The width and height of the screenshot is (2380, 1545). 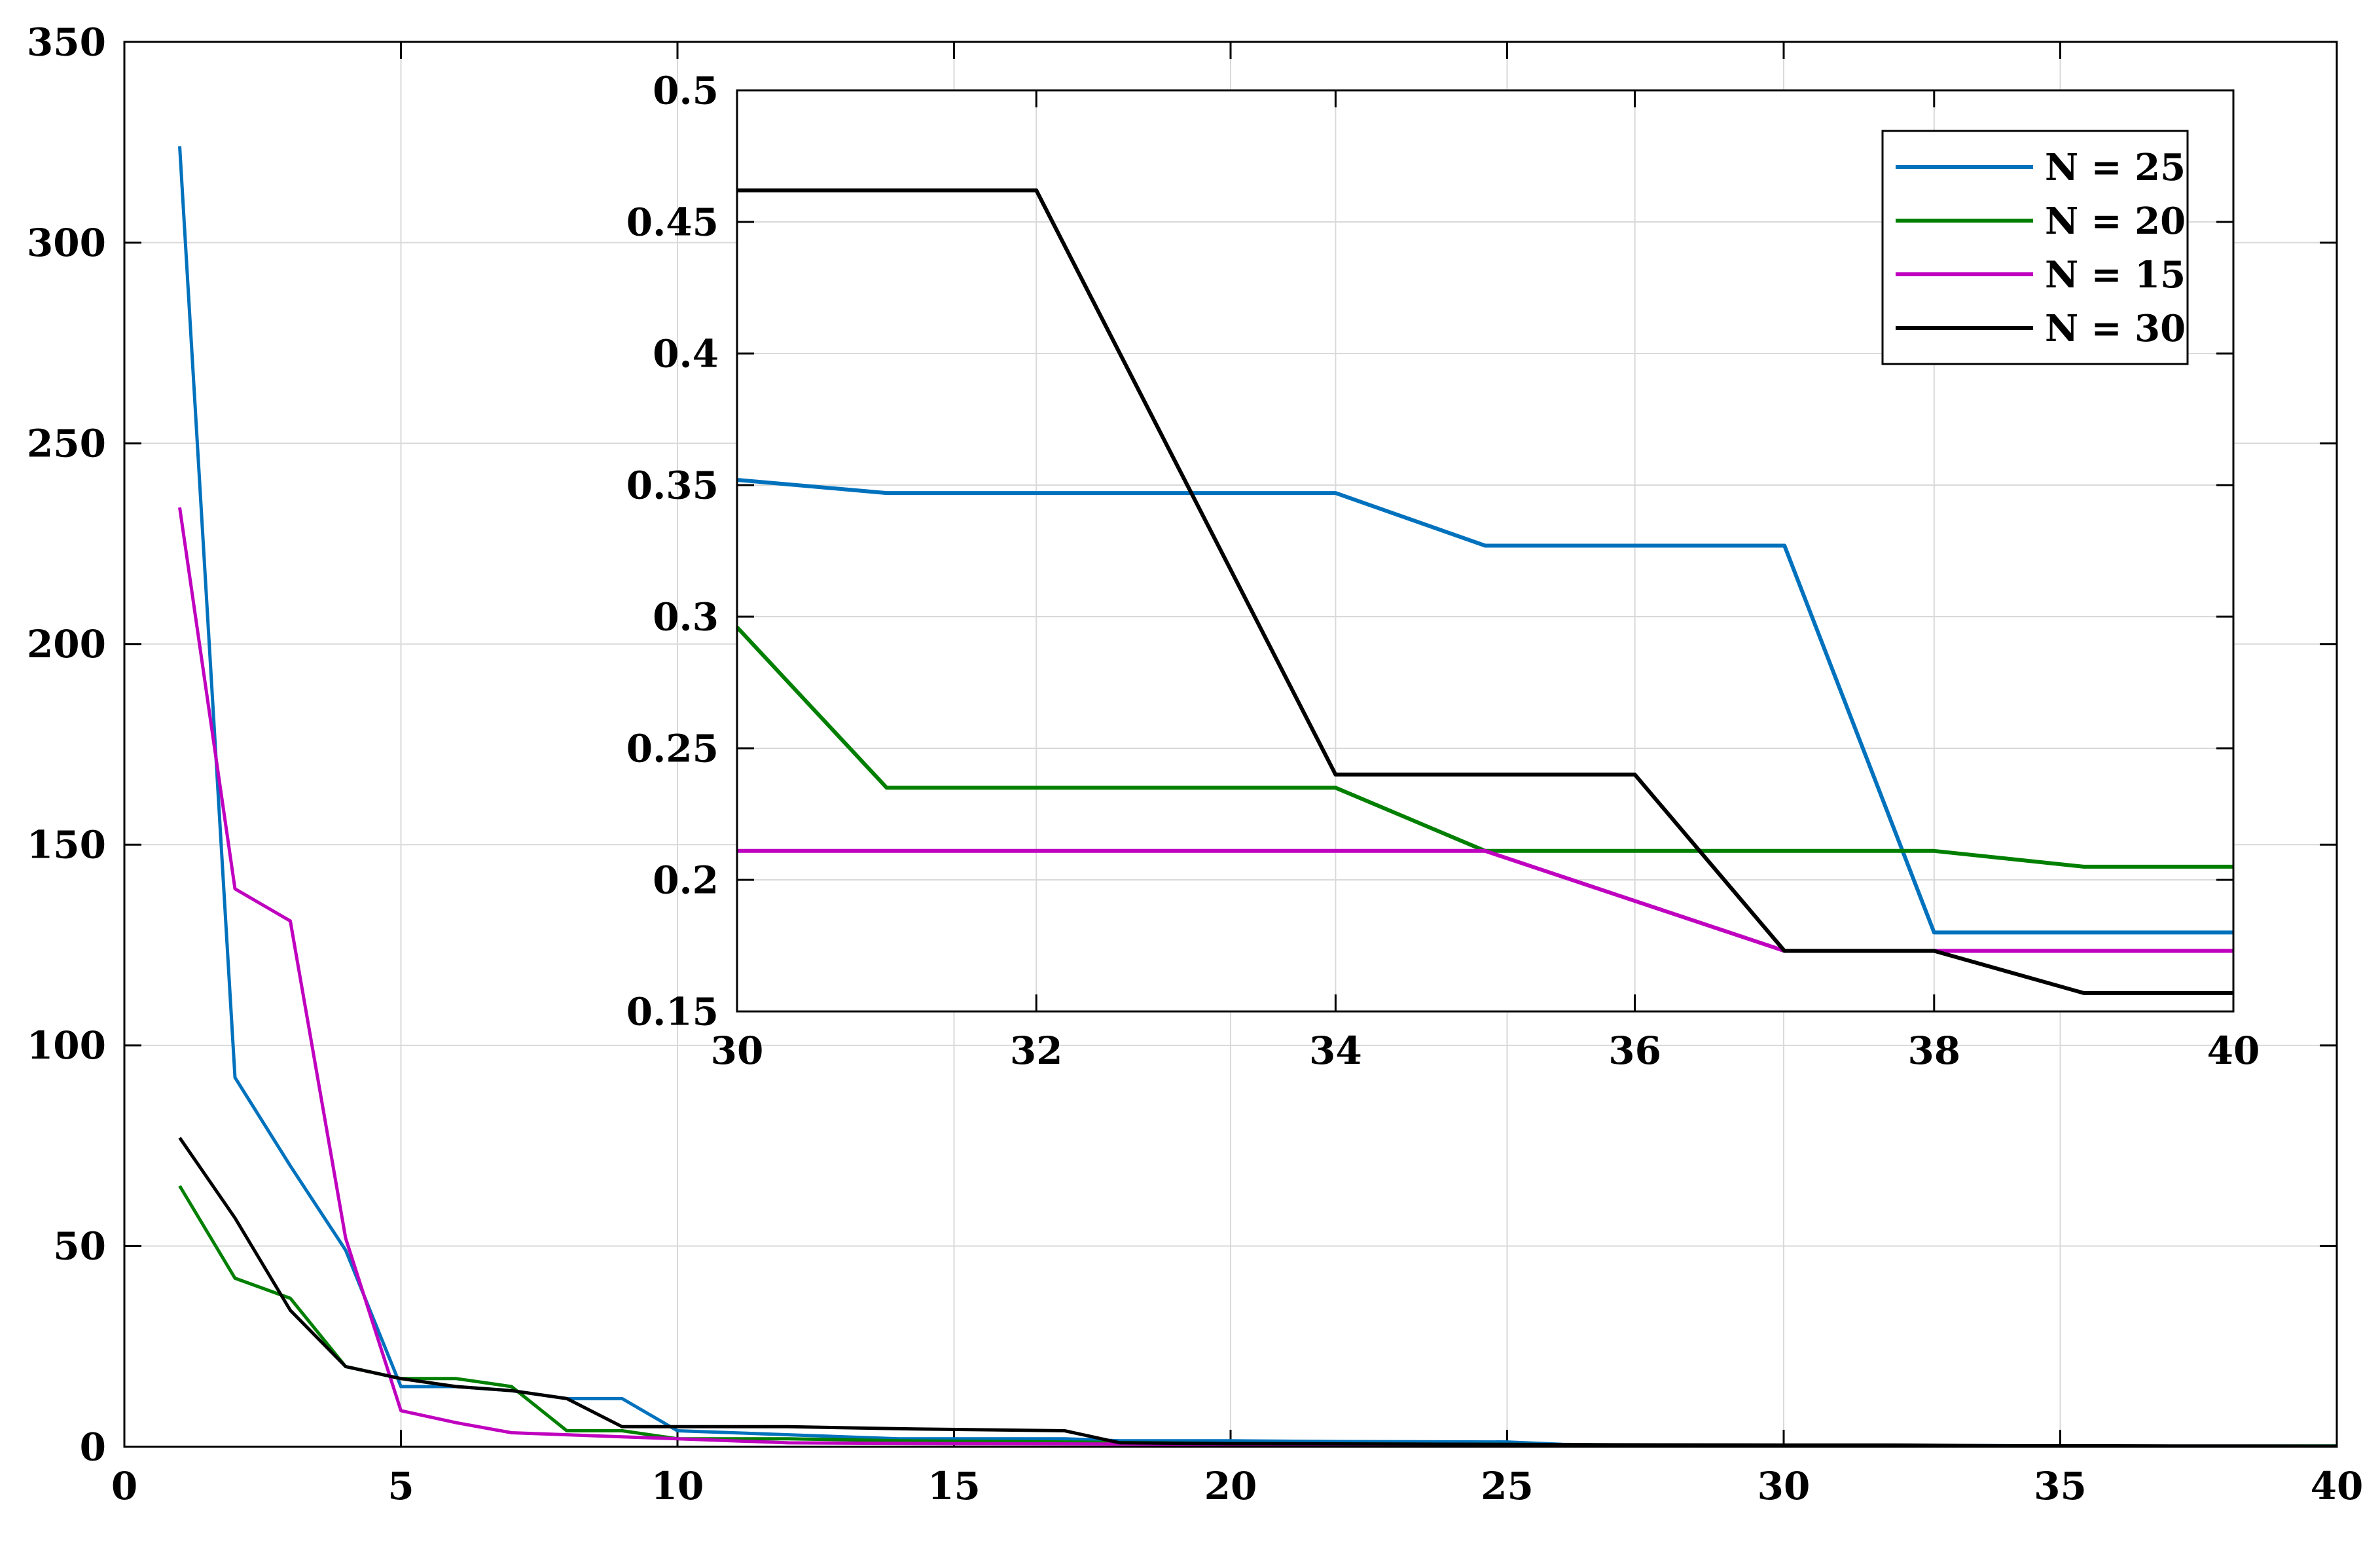 What do you see at coordinates (66, 42) in the screenshot?
I see `y-tick-label: 350` at bounding box center [66, 42].